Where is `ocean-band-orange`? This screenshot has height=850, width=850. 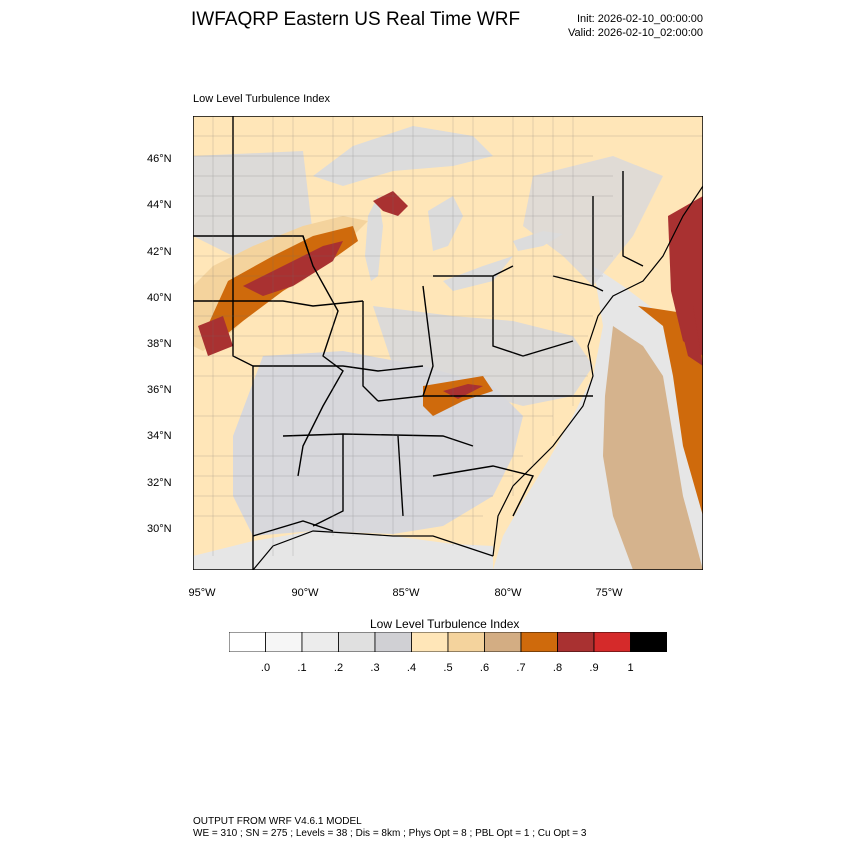
ocean-band-orange is located at coordinates (670, 411).